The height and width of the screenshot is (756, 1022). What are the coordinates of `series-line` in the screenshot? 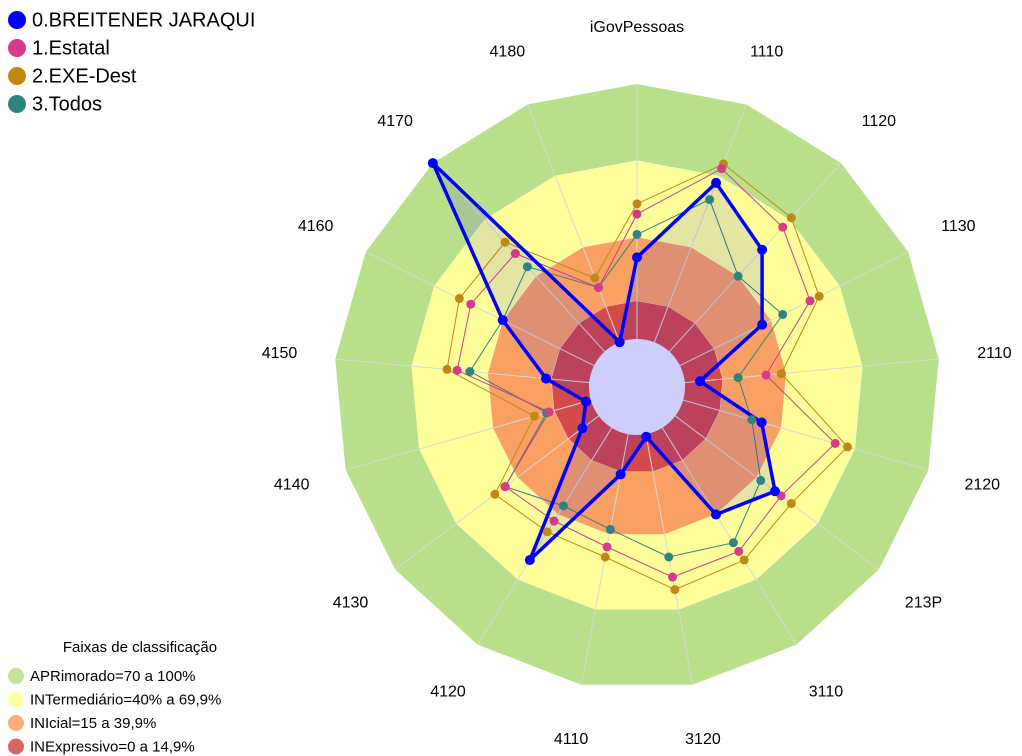 It's located at (626, 378).